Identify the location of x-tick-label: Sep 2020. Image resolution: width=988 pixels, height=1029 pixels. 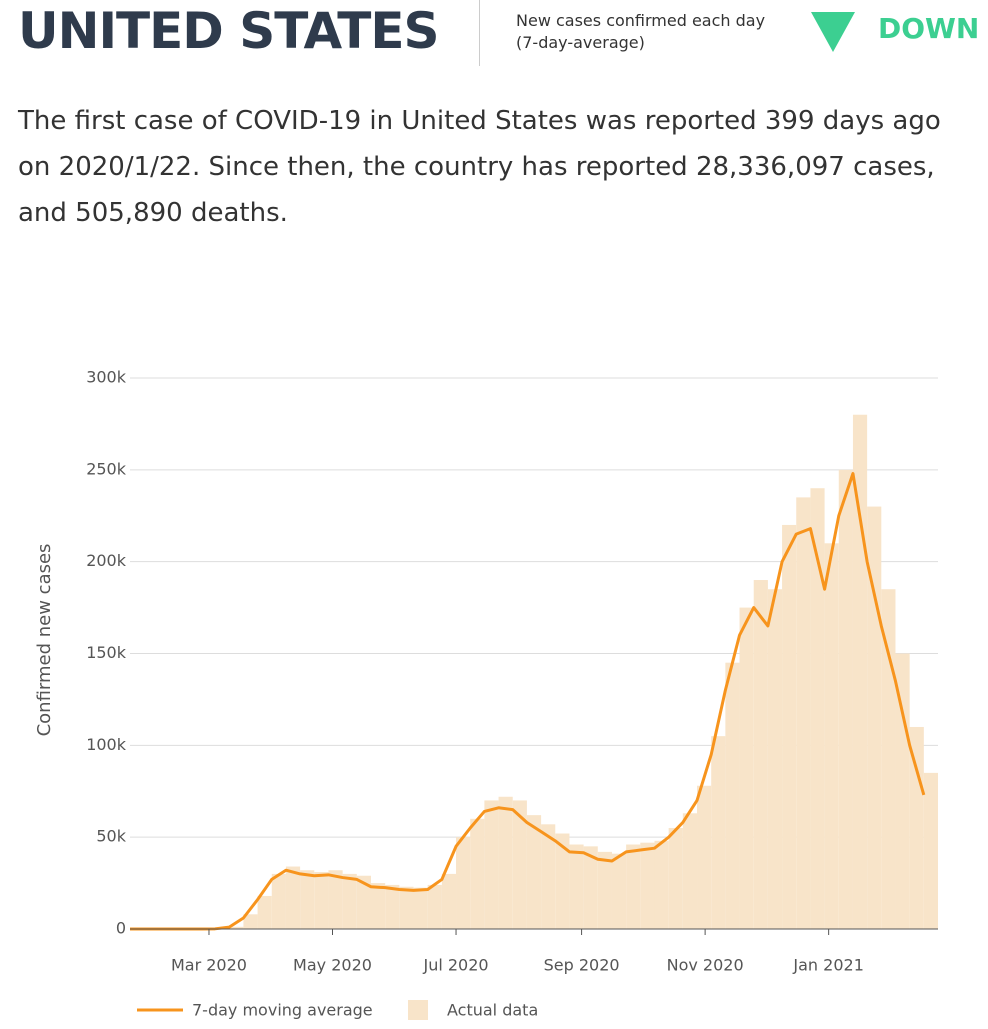
(582, 965).